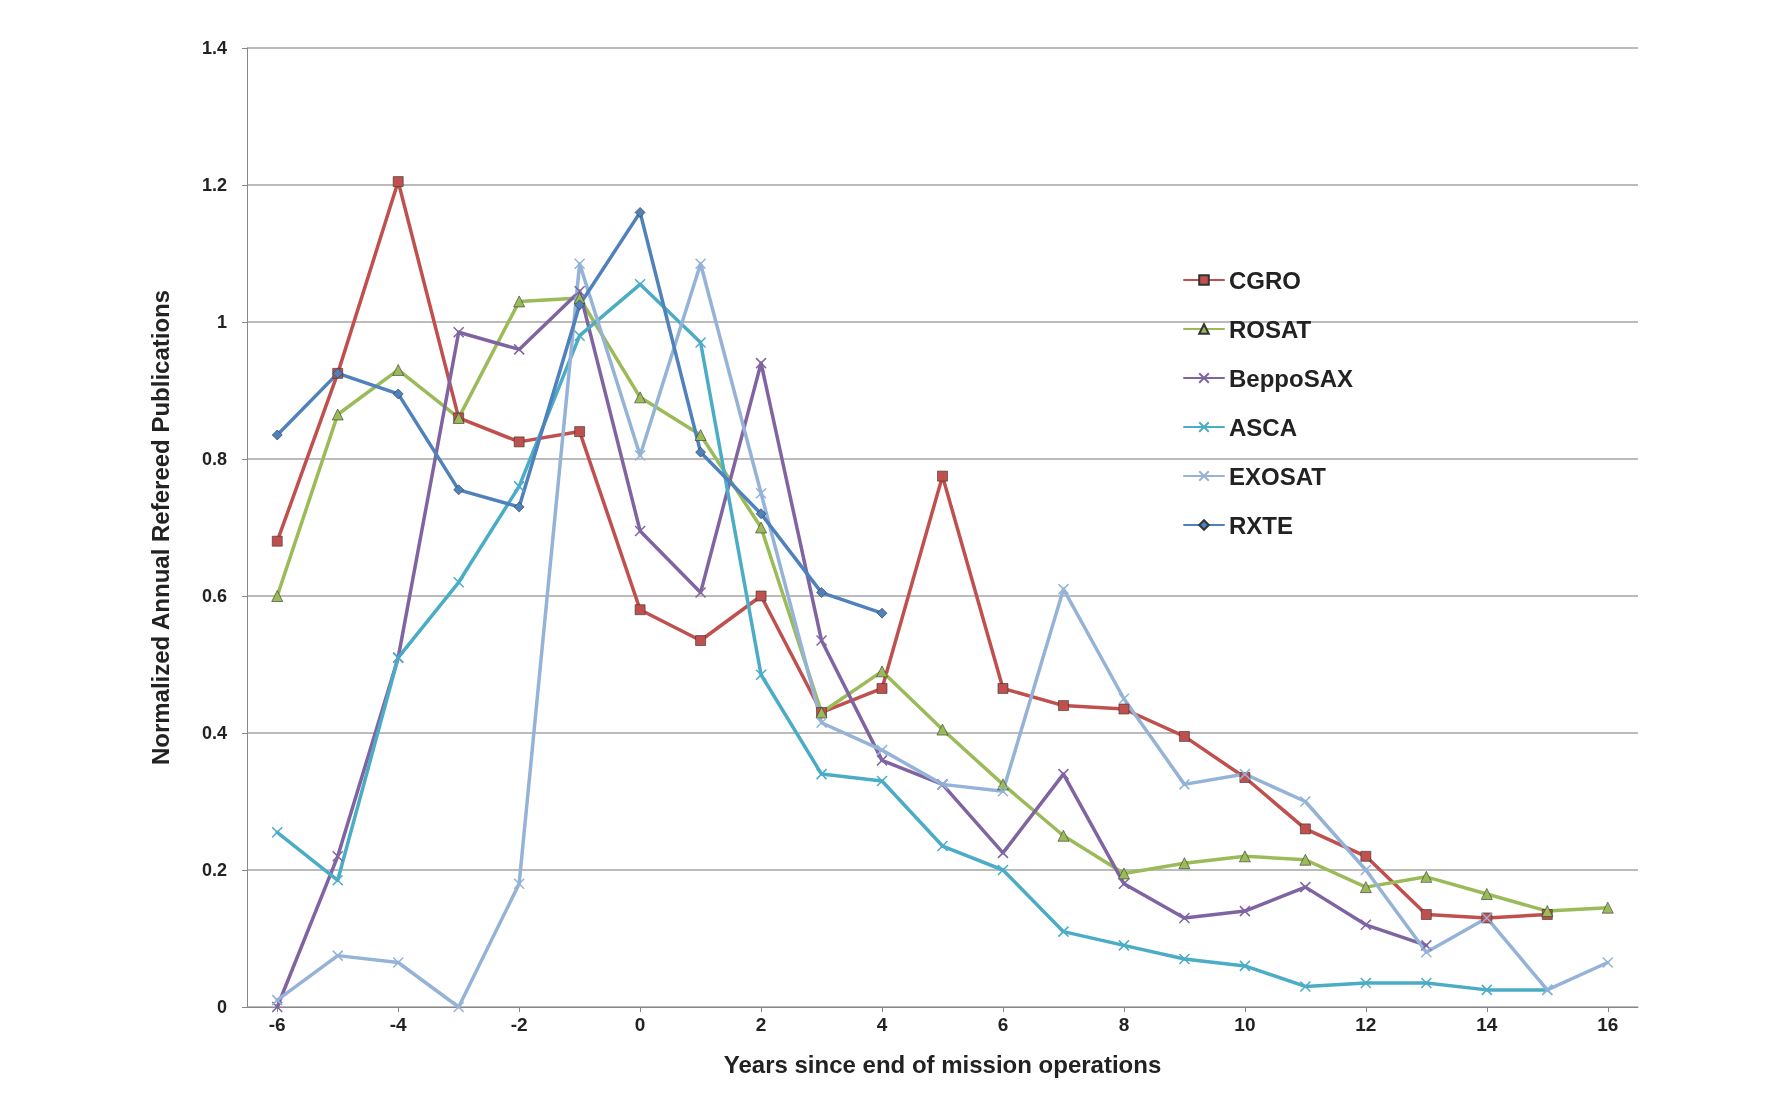 This screenshot has width=1778, height=1113. What do you see at coordinates (1124, 1024) in the screenshot?
I see `x-tick-label: 8` at bounding box center [1124, 1024].